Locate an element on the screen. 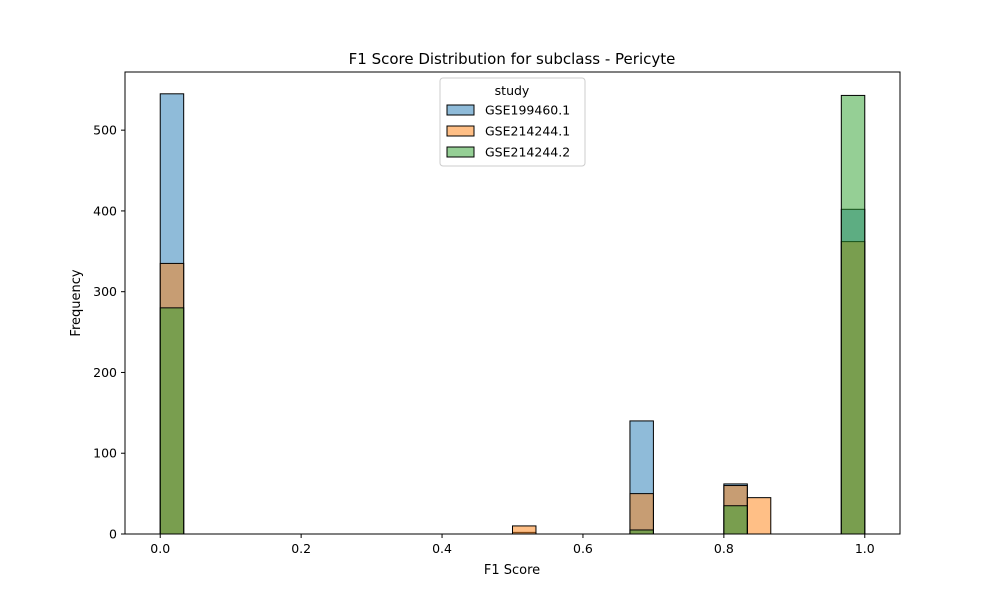 The height and width of the screenshot is (600, 1000). y-tick-label: 400 is located at coordinates (105, 210).